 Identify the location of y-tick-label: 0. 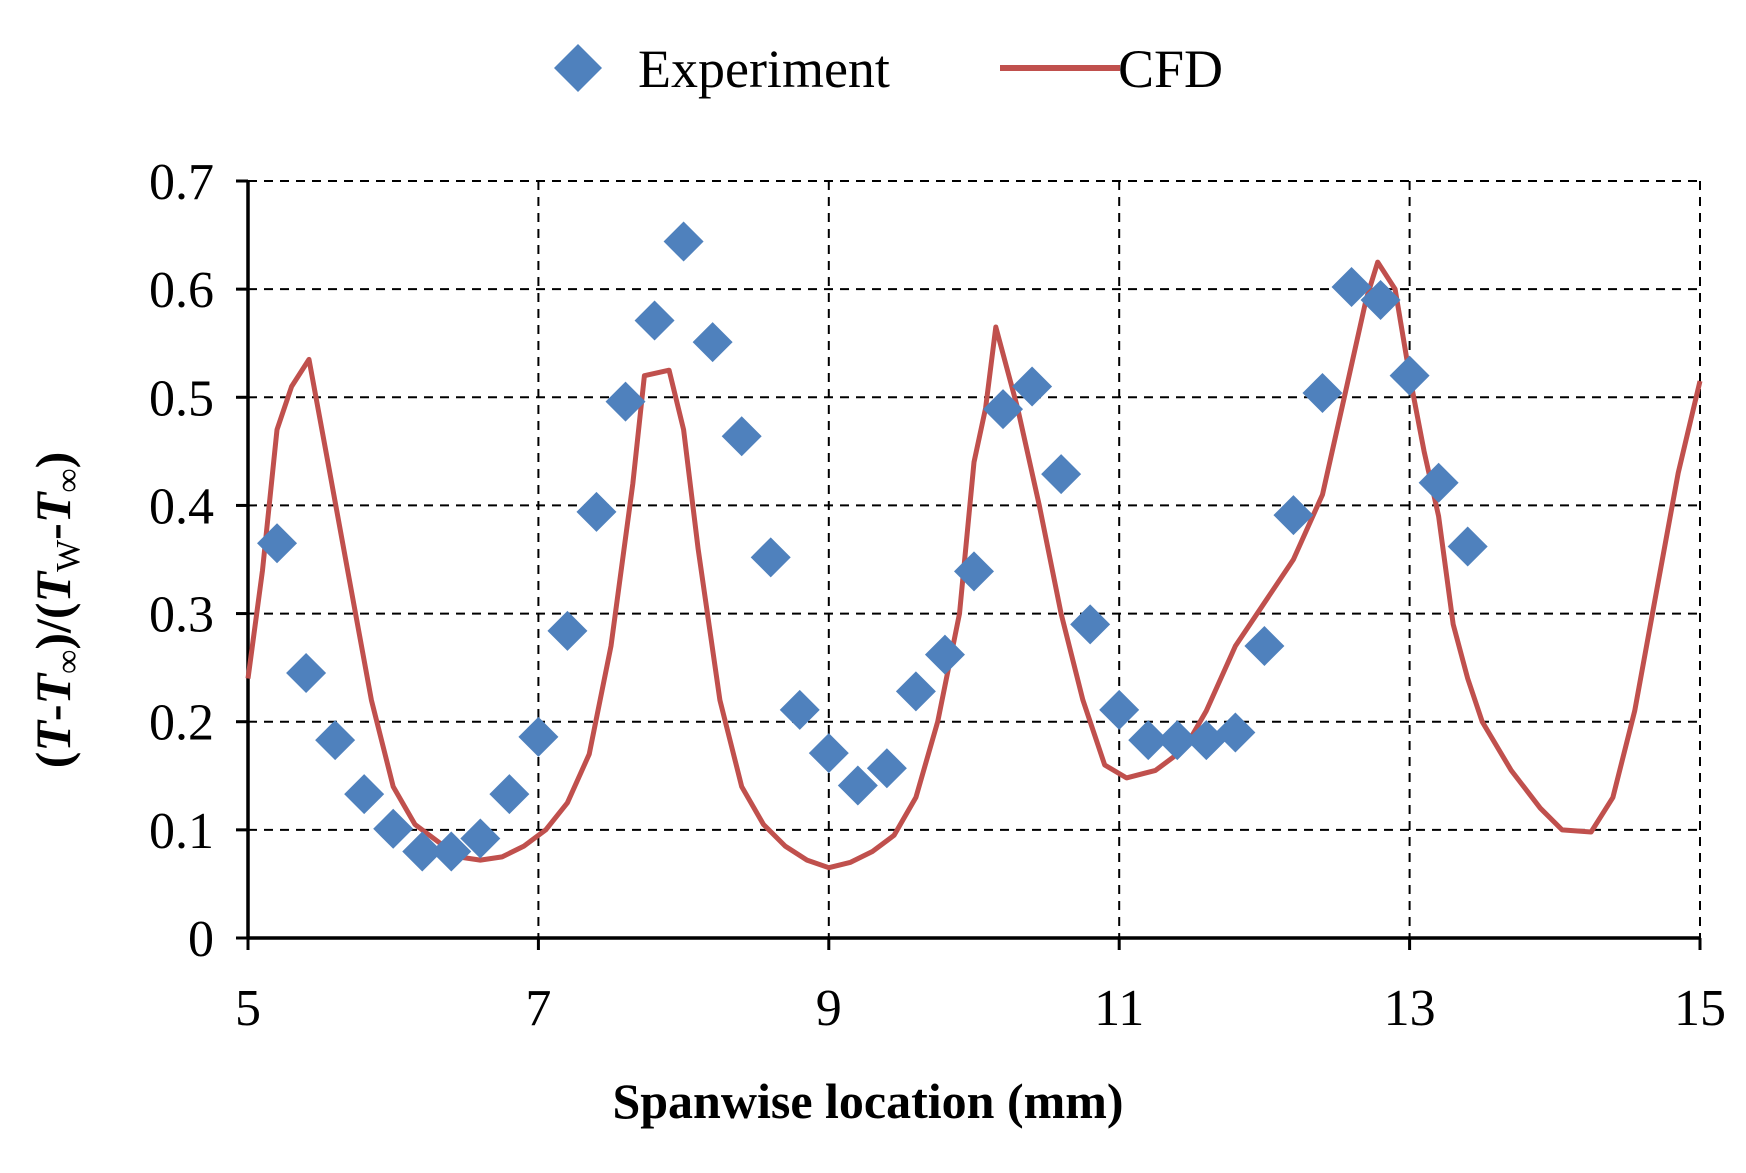
(201, 939).